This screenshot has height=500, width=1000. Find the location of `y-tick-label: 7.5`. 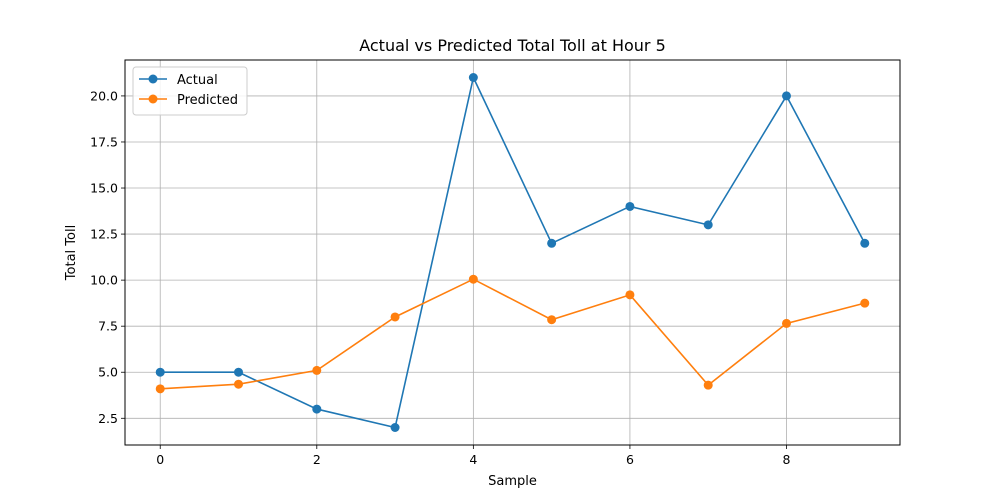

y-tick-label: 7.5 is located at coordinates (108, 326).